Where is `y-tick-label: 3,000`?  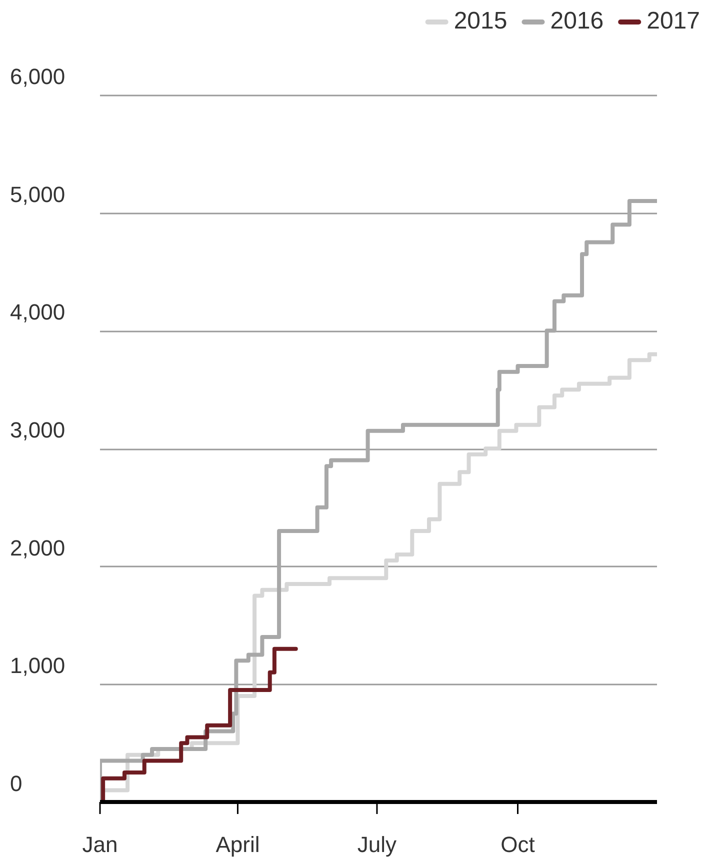 y-tick-label: 3,000 is located at coordinates (38, 430).